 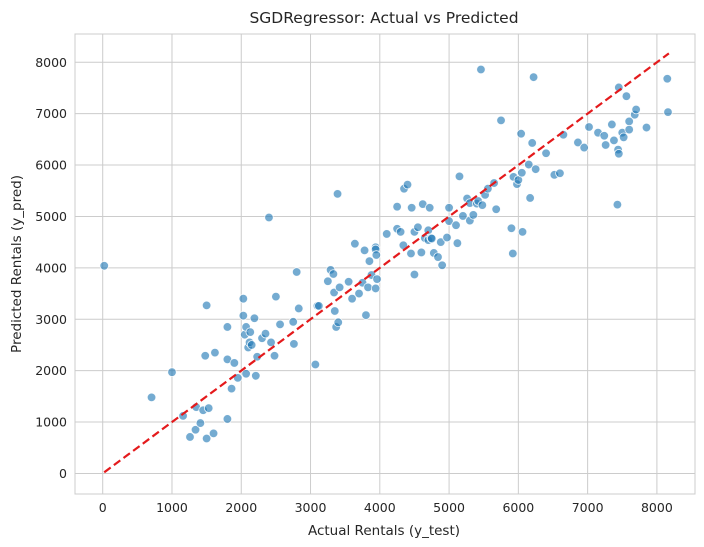 I want to click on x-tick-label: 4000, so click(x=380, y=507).